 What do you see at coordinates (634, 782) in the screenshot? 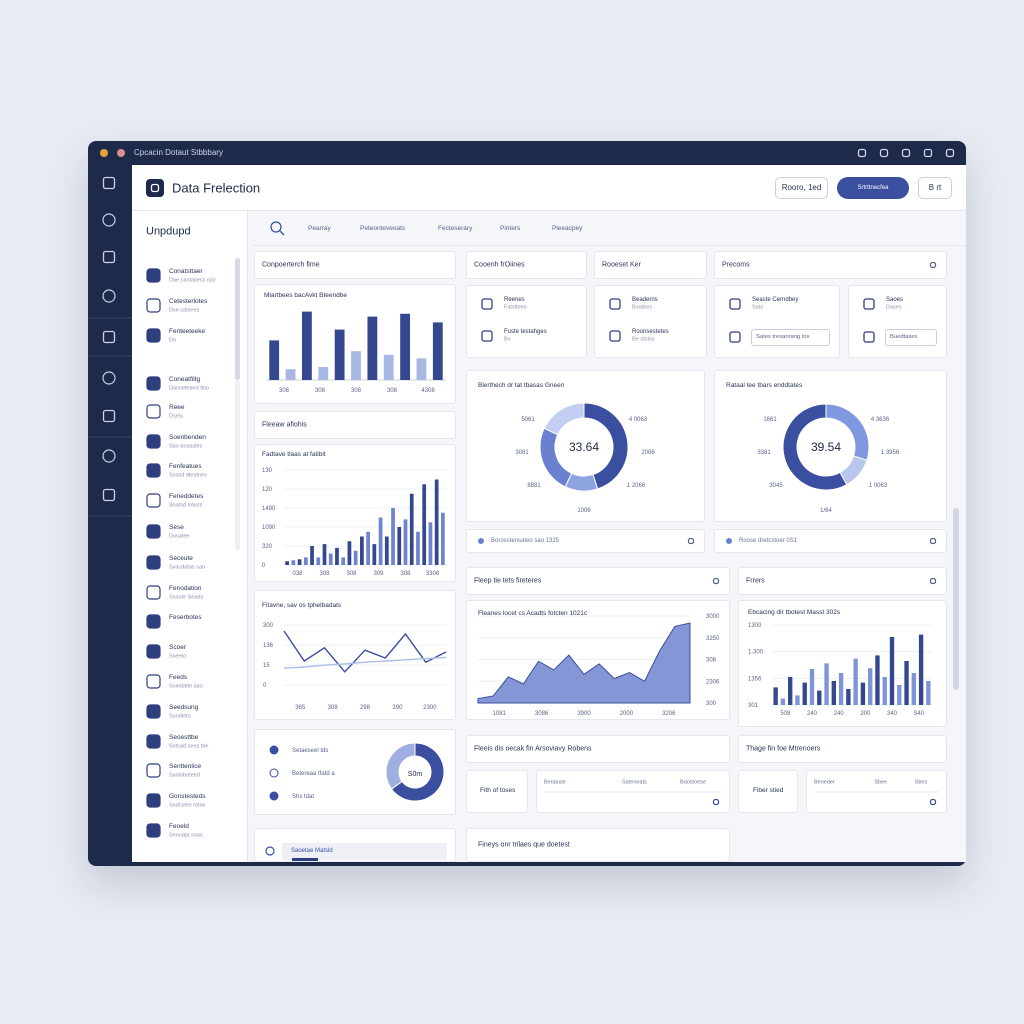
I see `row-column: Sateneats` at bounding box center [634, 782].